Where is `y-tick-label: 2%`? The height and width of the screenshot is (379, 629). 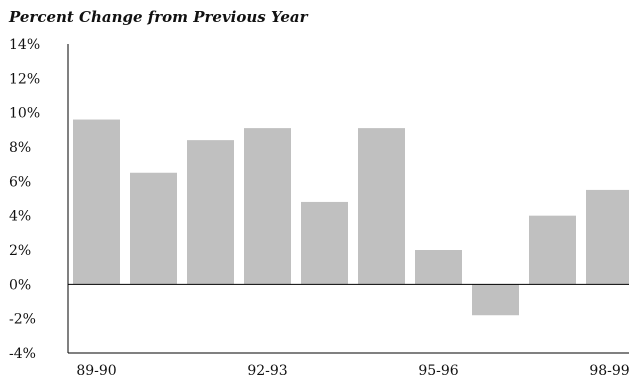 y-tick-label: 2% is located at coordinates (20, 251).